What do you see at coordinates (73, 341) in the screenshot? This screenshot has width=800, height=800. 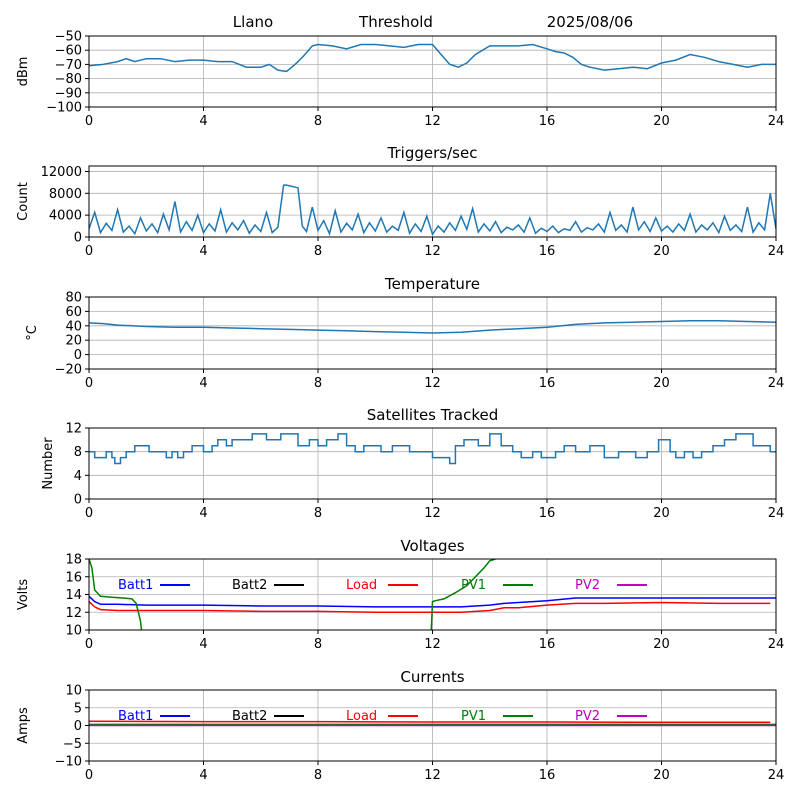 I see `ytick-label: 20` at bounding box center [73, 341].